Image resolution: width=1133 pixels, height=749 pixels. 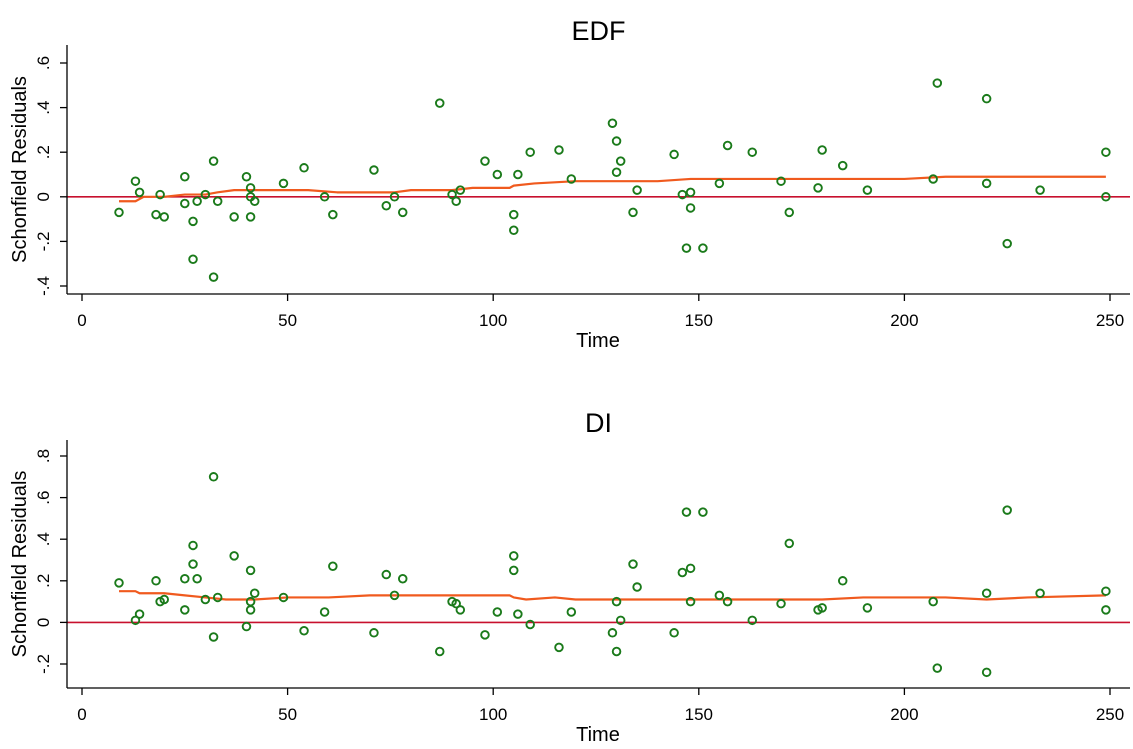 What do you see at coordinates (43, 456) in the screenshot?
I see `y-tick-label: .8` at bounding box center [43, 456].